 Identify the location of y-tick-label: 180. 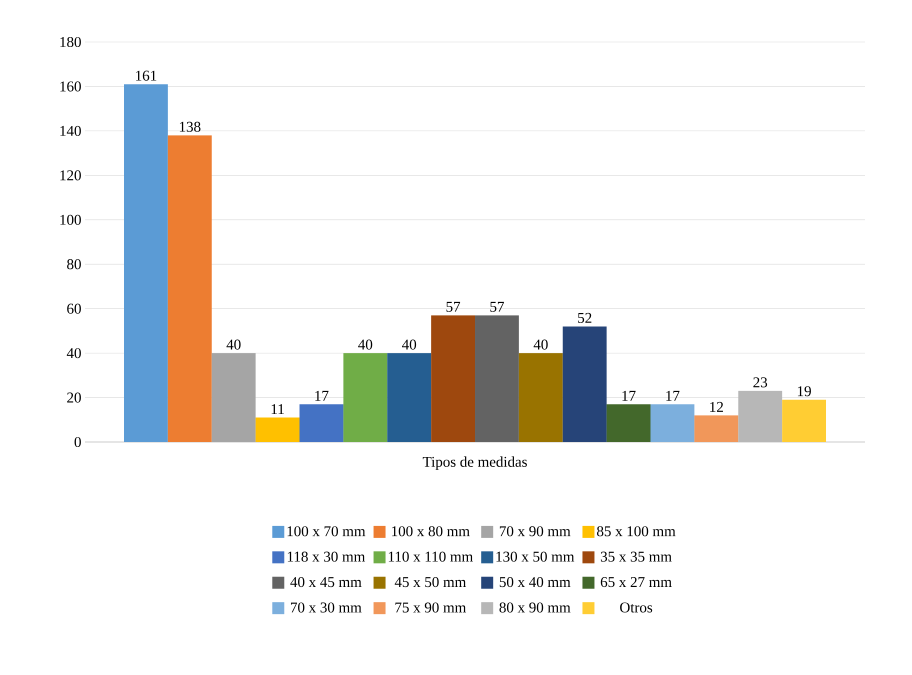
(70, 42).